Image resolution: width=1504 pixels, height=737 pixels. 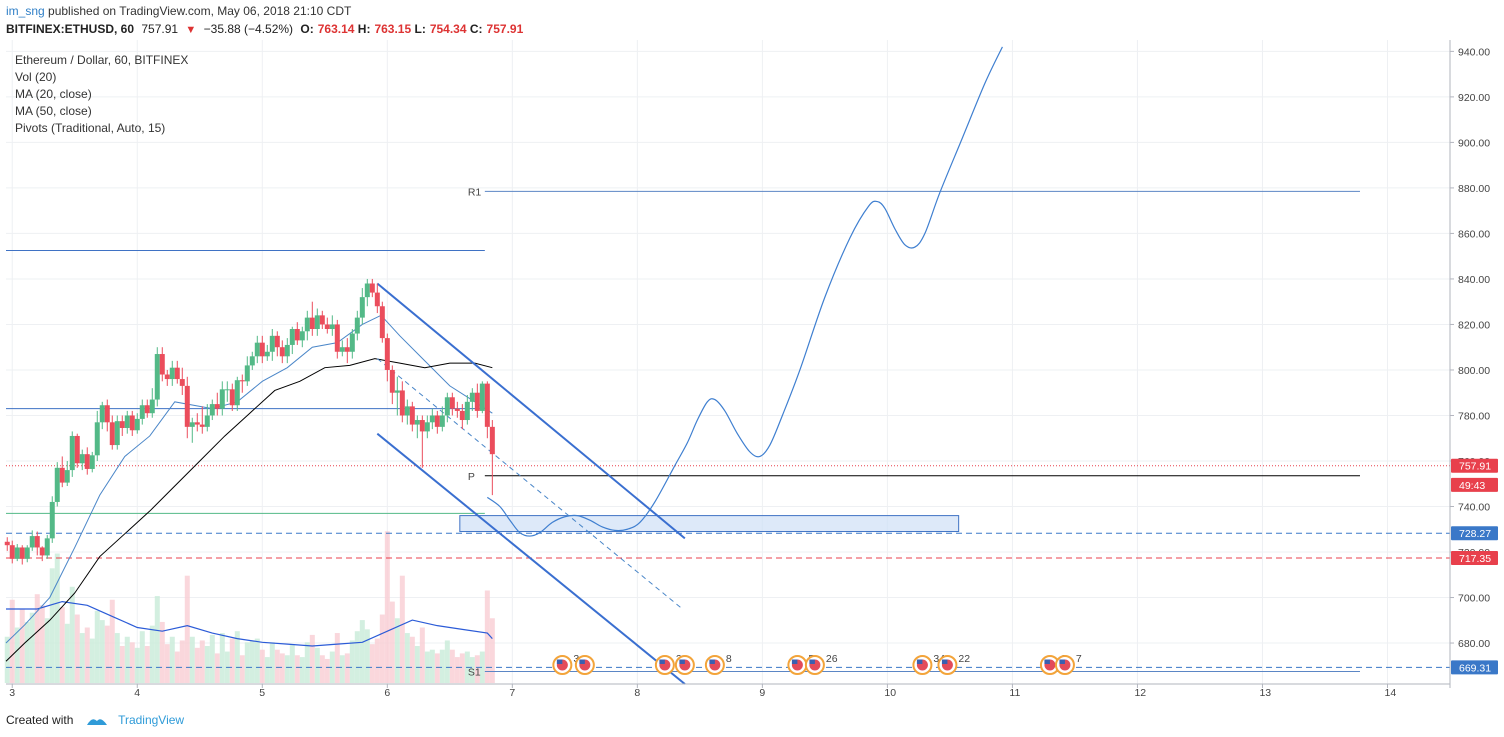 I want to click on x-tick-label: 7, so click(x=512, y=693).